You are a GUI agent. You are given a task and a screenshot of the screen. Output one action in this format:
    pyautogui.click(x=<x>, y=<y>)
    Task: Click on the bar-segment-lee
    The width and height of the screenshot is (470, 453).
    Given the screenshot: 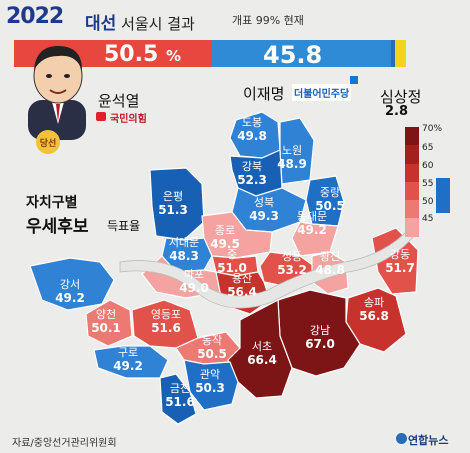 What is the action you would take?
    pyautogui.click(x=301, y=53)
    